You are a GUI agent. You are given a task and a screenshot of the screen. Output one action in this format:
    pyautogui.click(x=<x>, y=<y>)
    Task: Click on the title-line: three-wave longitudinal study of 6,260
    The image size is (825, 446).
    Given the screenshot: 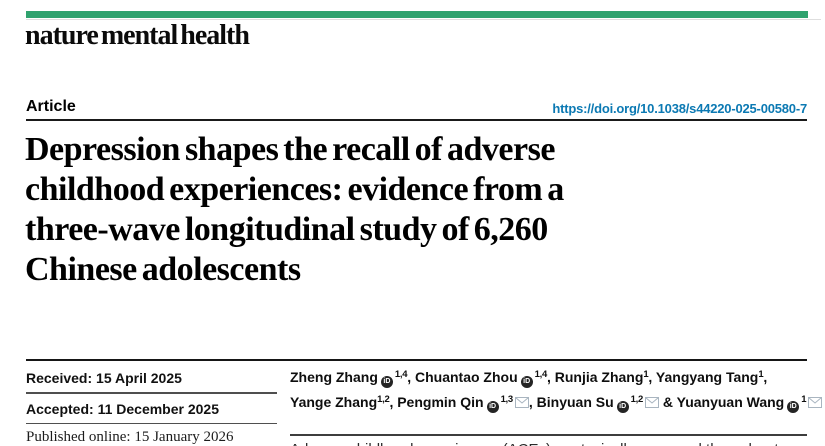 What is the action you would take?
    pyautogui.click(x=286, y=229)
    